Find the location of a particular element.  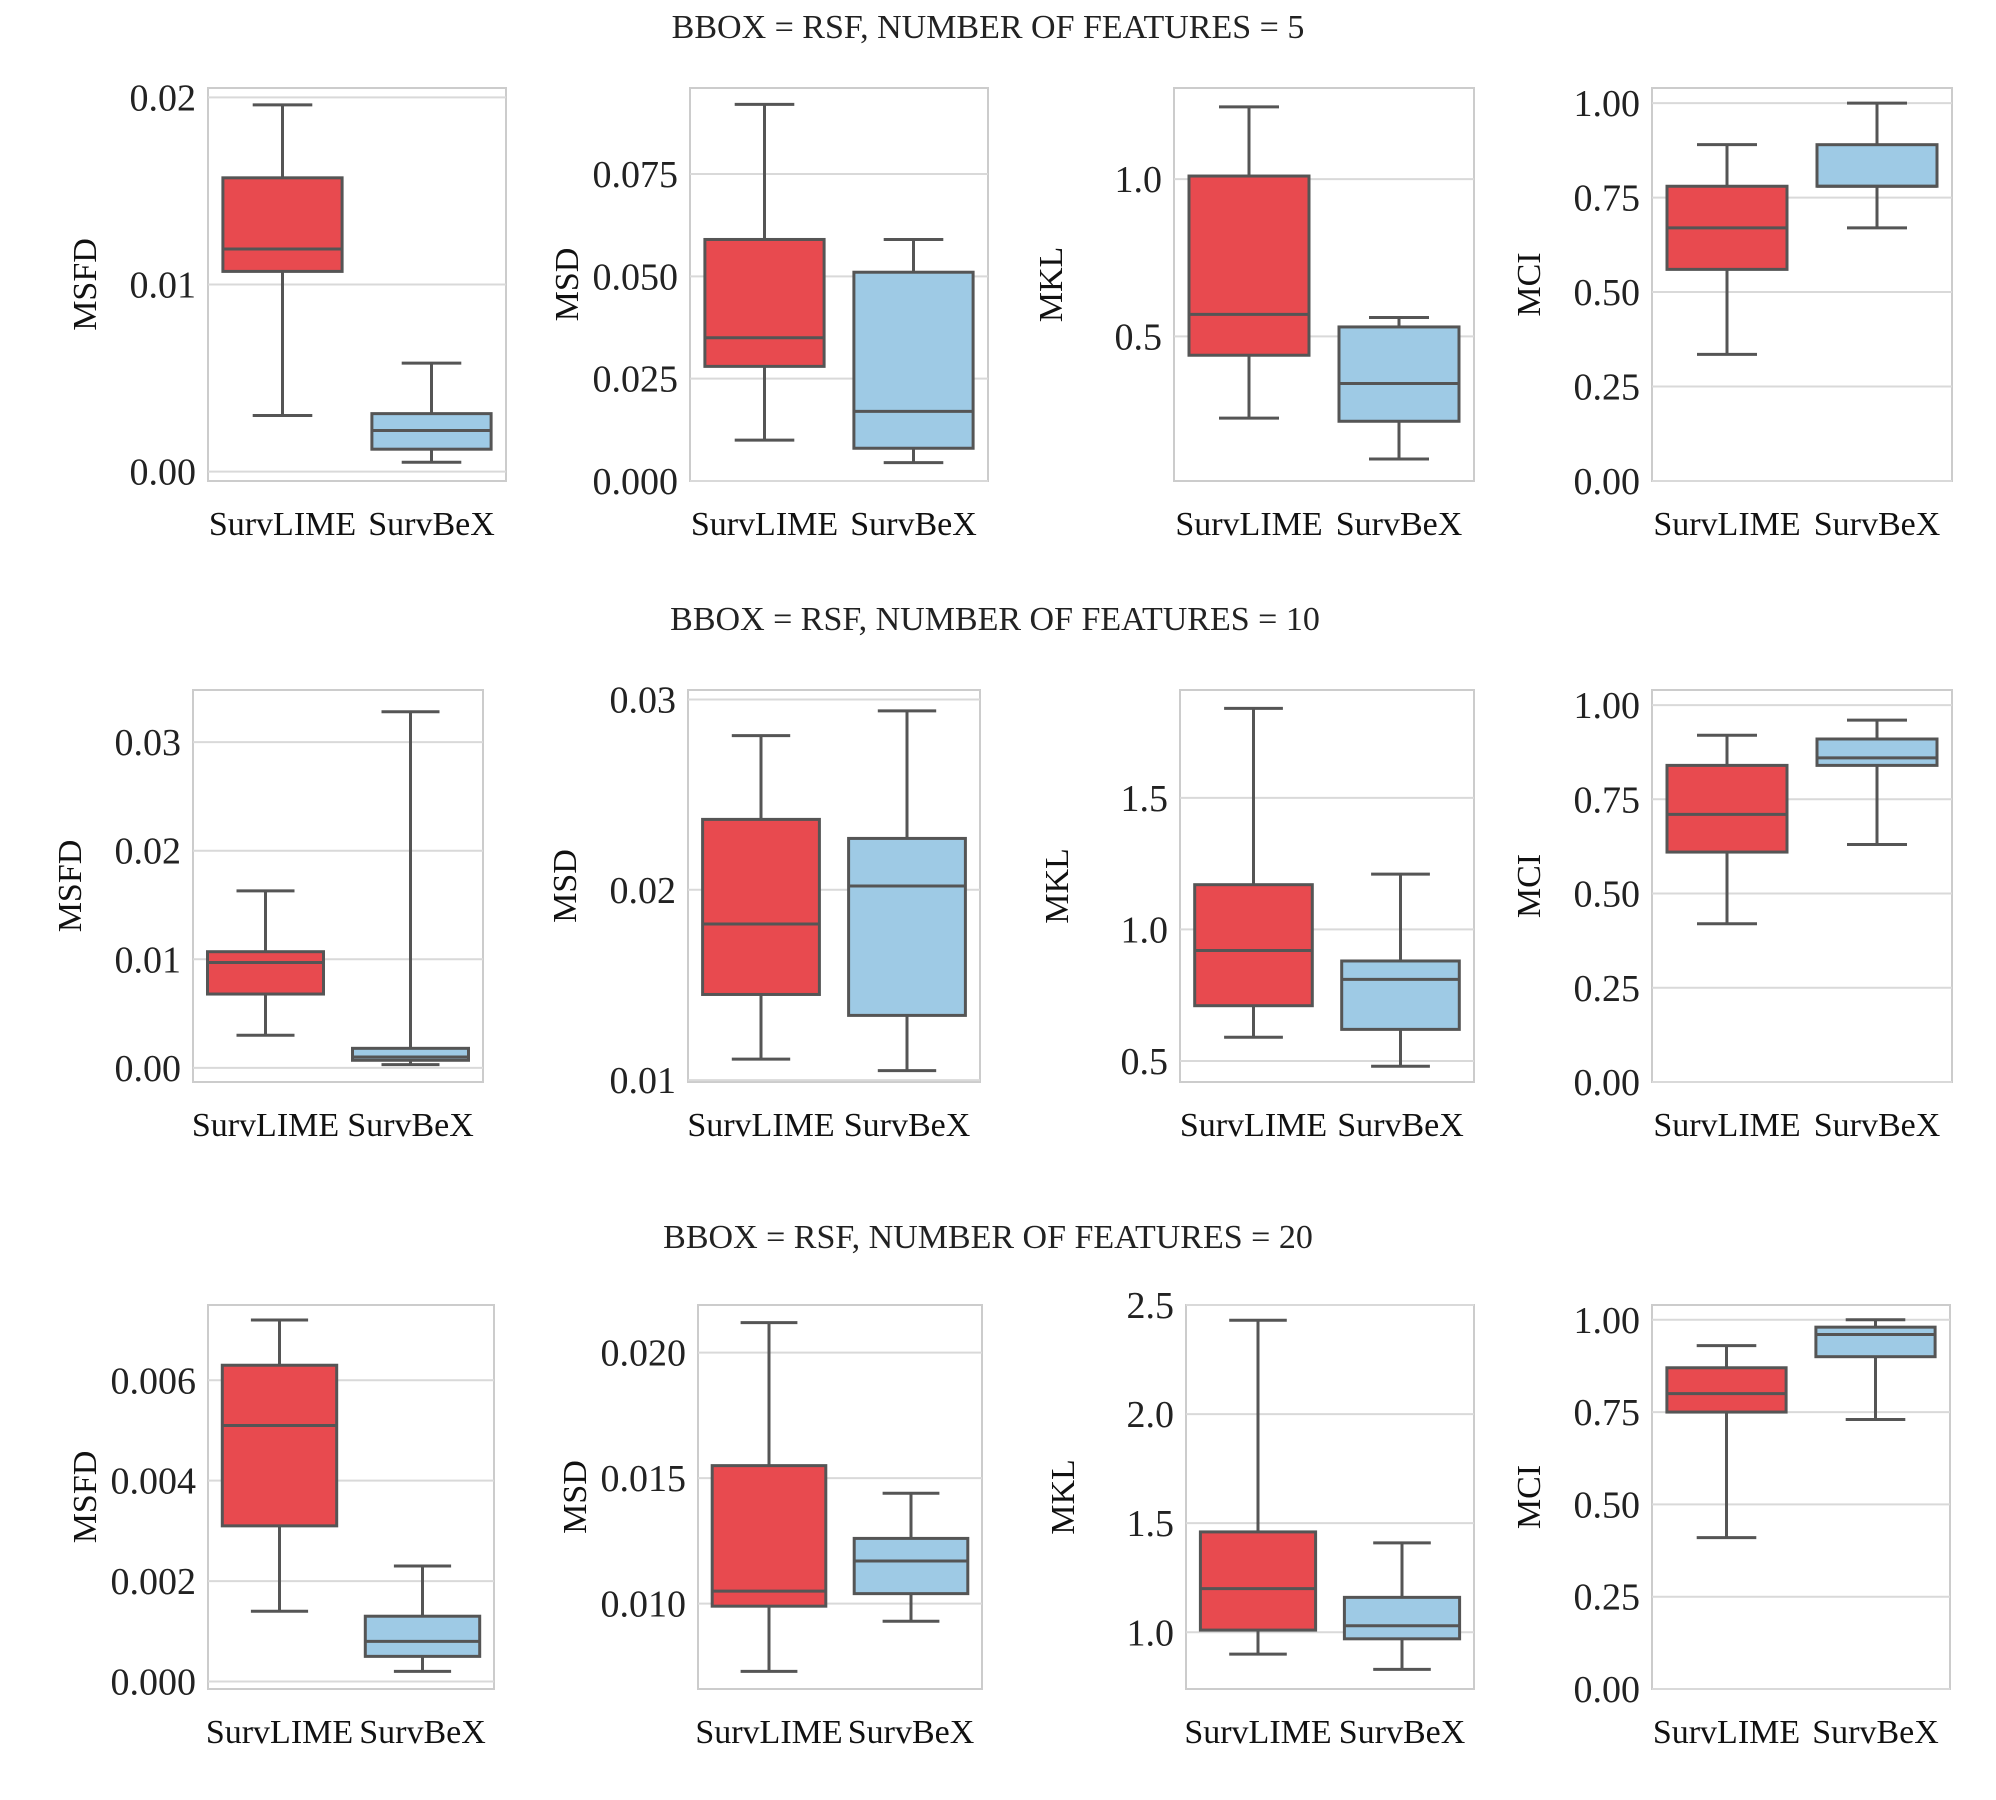

panel-mci-r2c3: 0.00 0.25 0.50 0.75 1.00 MCI SurvLIME SurvBeX is located at coordinates (1731, 1525).